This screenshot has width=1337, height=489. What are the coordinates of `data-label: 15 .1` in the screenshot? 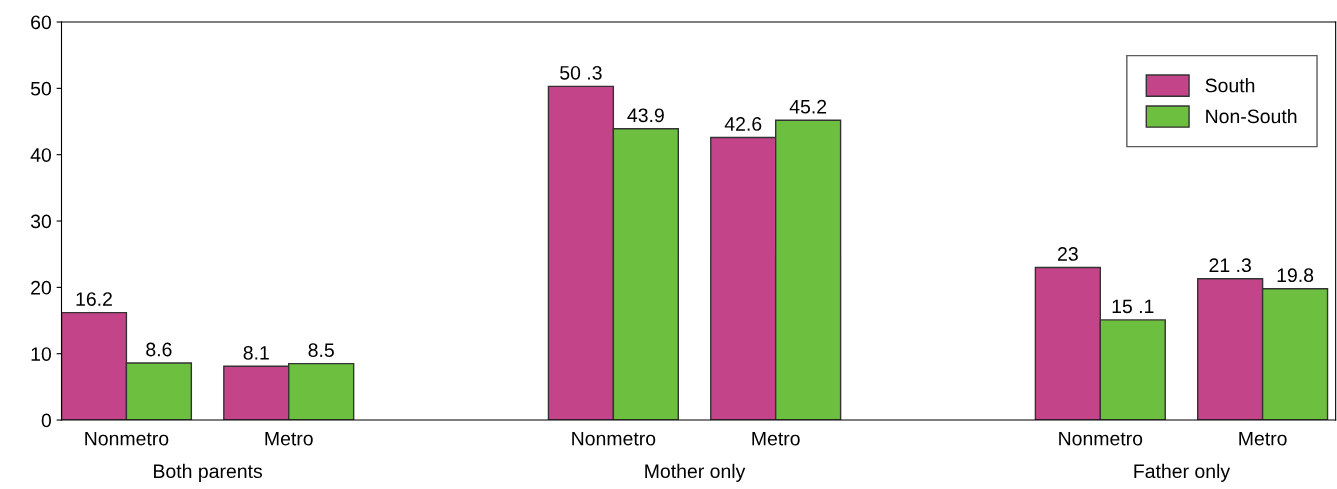 It's located at (1133, 306).